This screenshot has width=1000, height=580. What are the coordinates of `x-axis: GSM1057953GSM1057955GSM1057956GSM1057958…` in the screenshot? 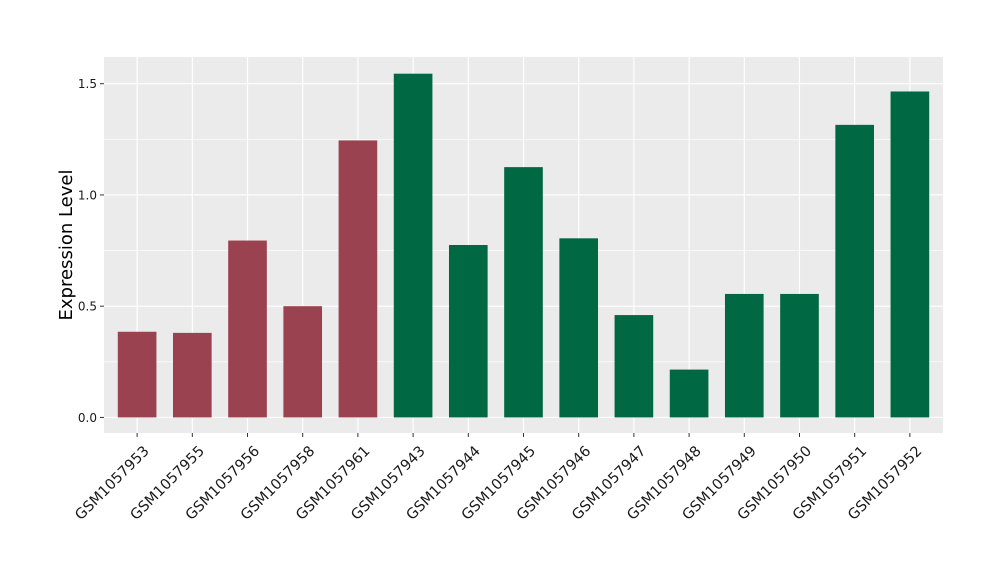 It's located at (498, 478).